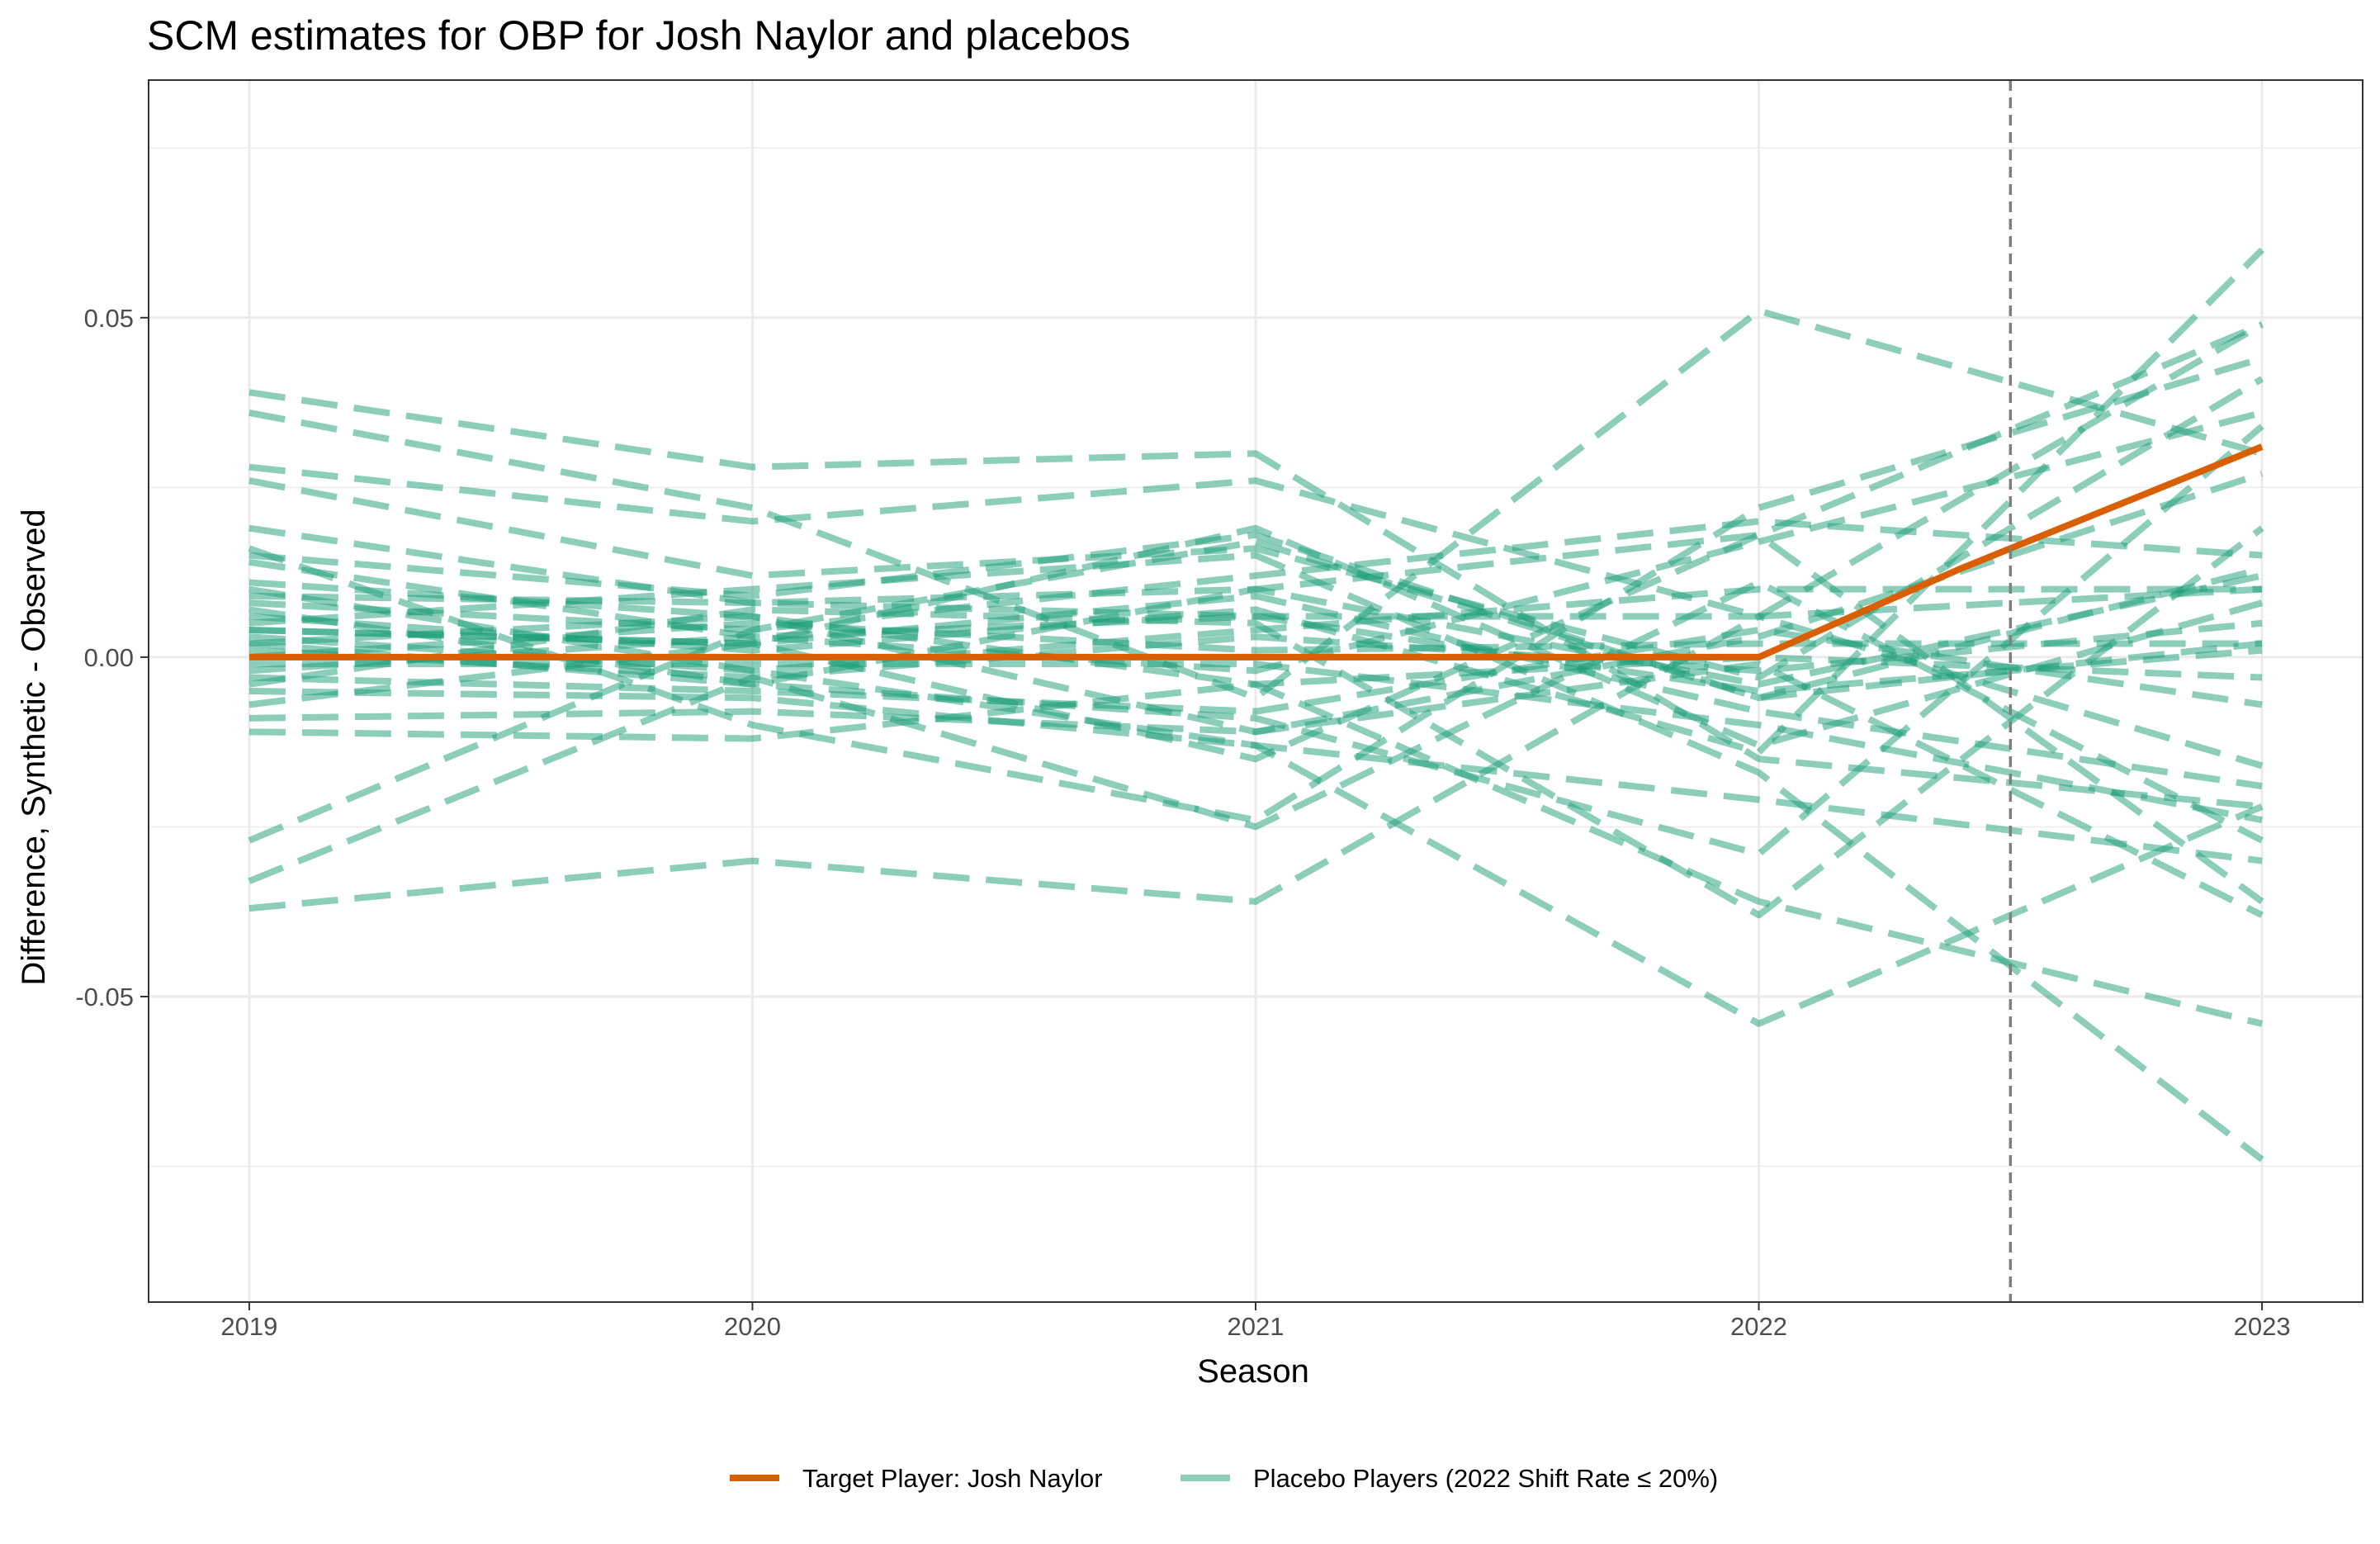 This screenshot has height=1544, width=2380. I want to click on y-tick-label-2: -0.05, so click(104, 997).